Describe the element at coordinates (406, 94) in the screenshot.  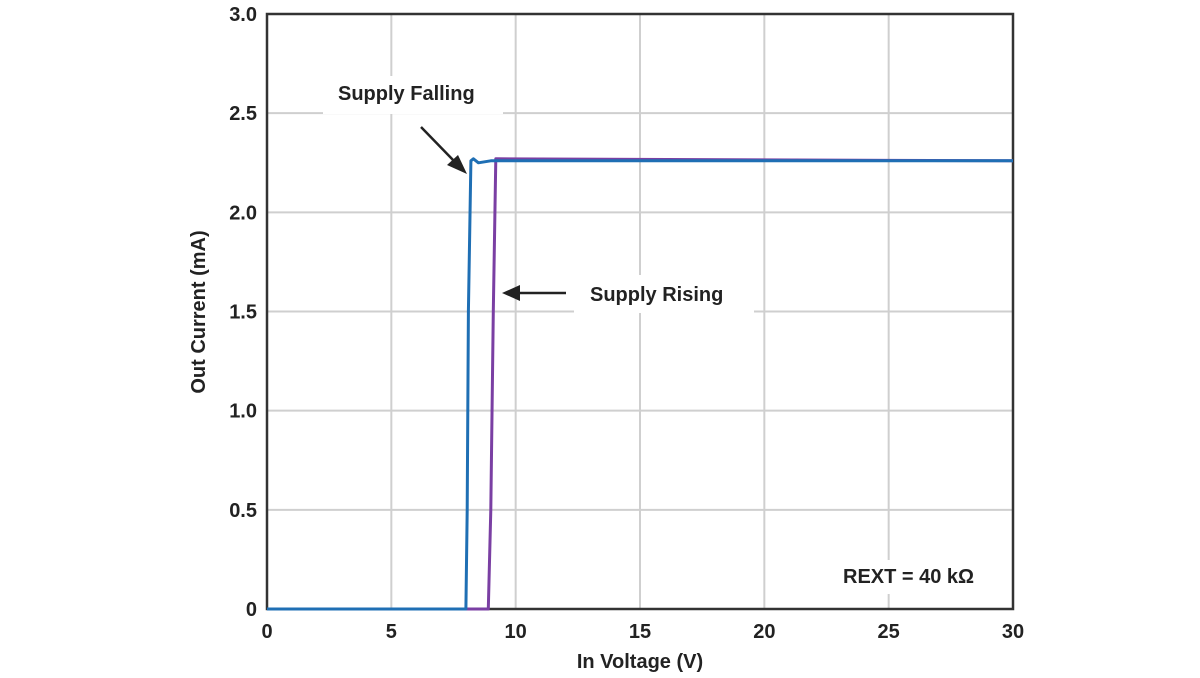
I see `annotation-supply-falling: Supply Falling` at that location.